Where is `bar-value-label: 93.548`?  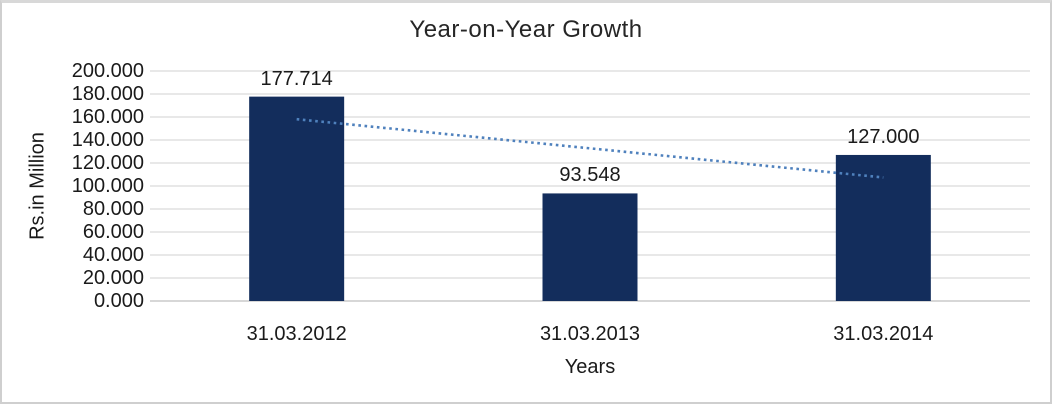 bar-value-label: 93.548 is located at coordinates (590, 175).